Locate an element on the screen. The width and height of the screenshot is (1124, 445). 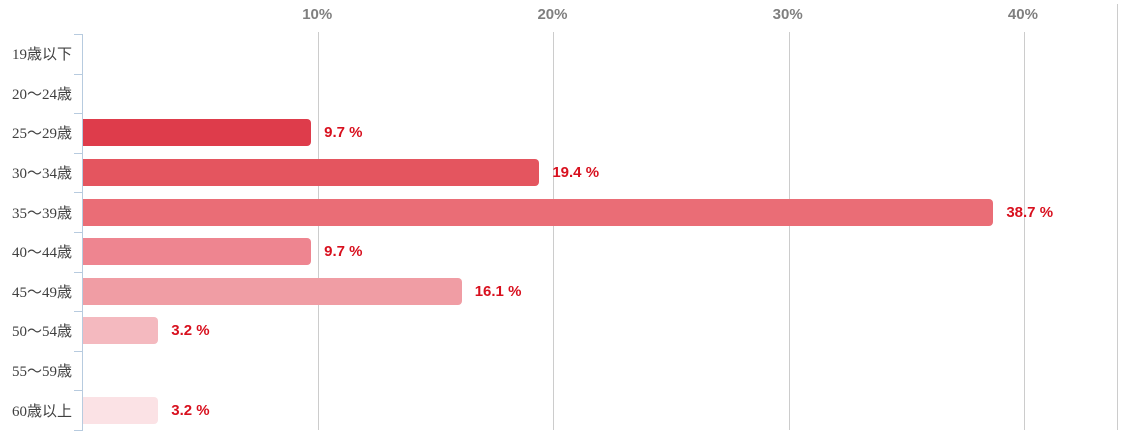
category-label: 45〜49歳 is located at coordinates (41, 292).